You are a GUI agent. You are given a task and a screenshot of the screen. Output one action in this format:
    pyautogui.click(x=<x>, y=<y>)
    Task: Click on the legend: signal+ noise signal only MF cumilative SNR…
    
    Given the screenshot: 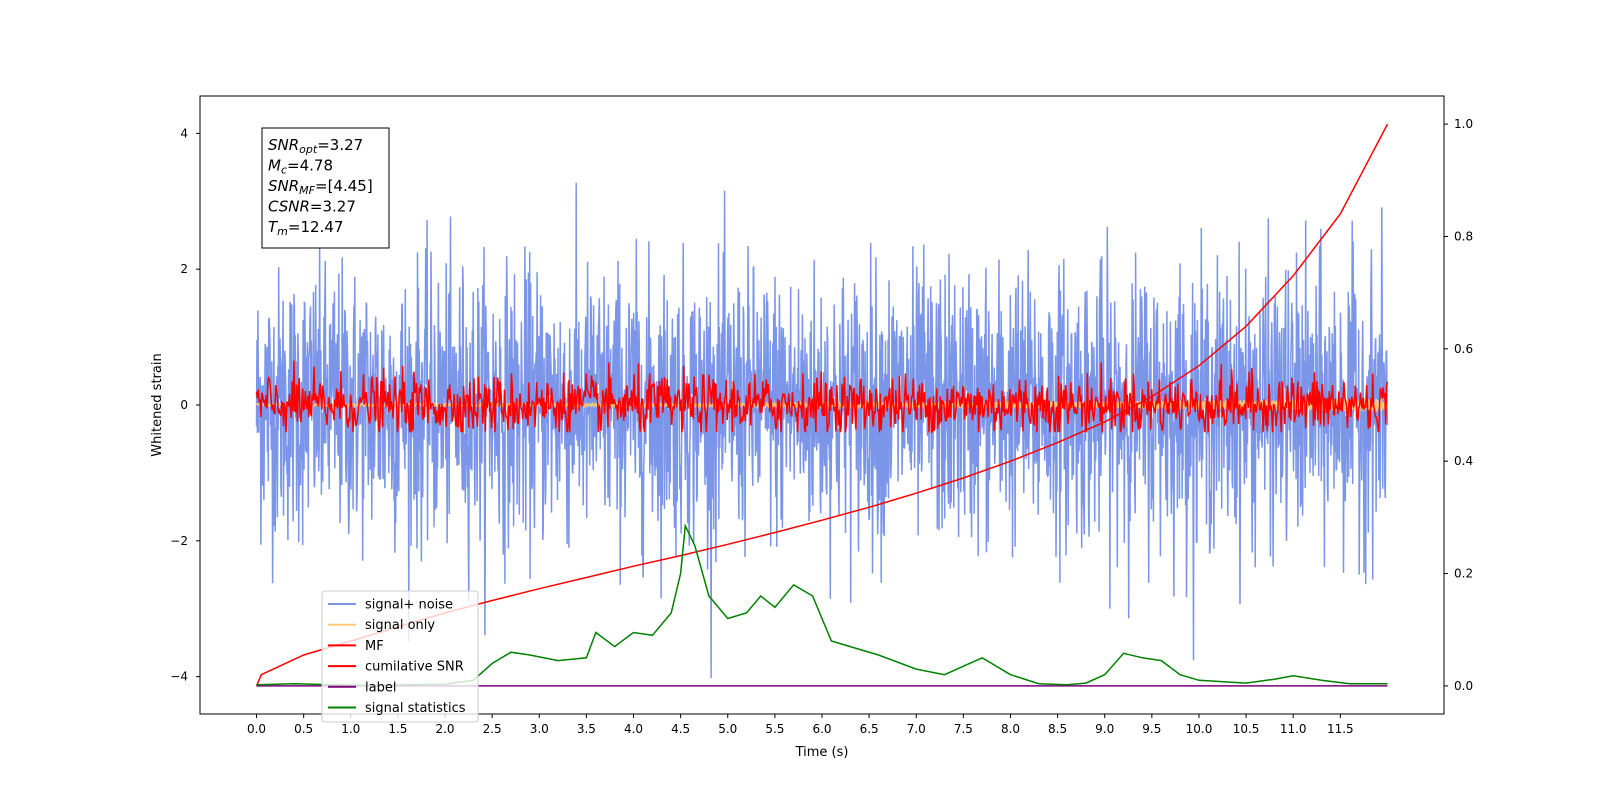 What is the action you would take?
    pyautogui.click(x=400, y=656)
    